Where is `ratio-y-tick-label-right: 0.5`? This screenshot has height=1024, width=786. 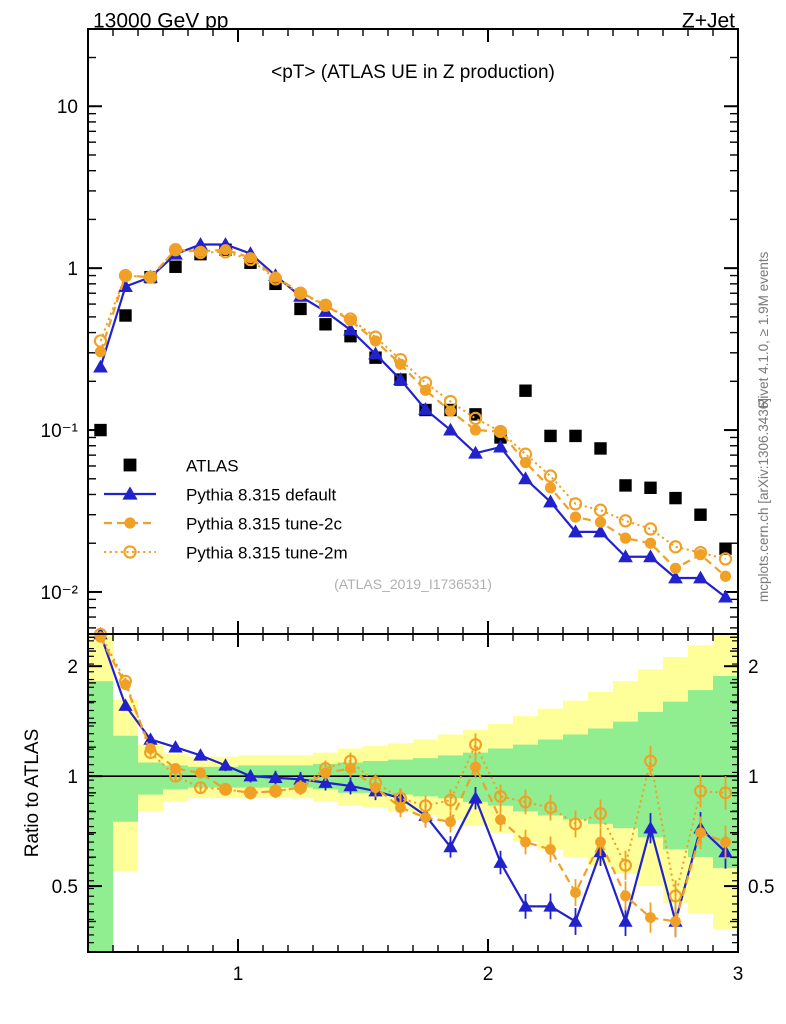
ratio-y-tick-label-right: 0.5 is located at coordinates (761, 887).